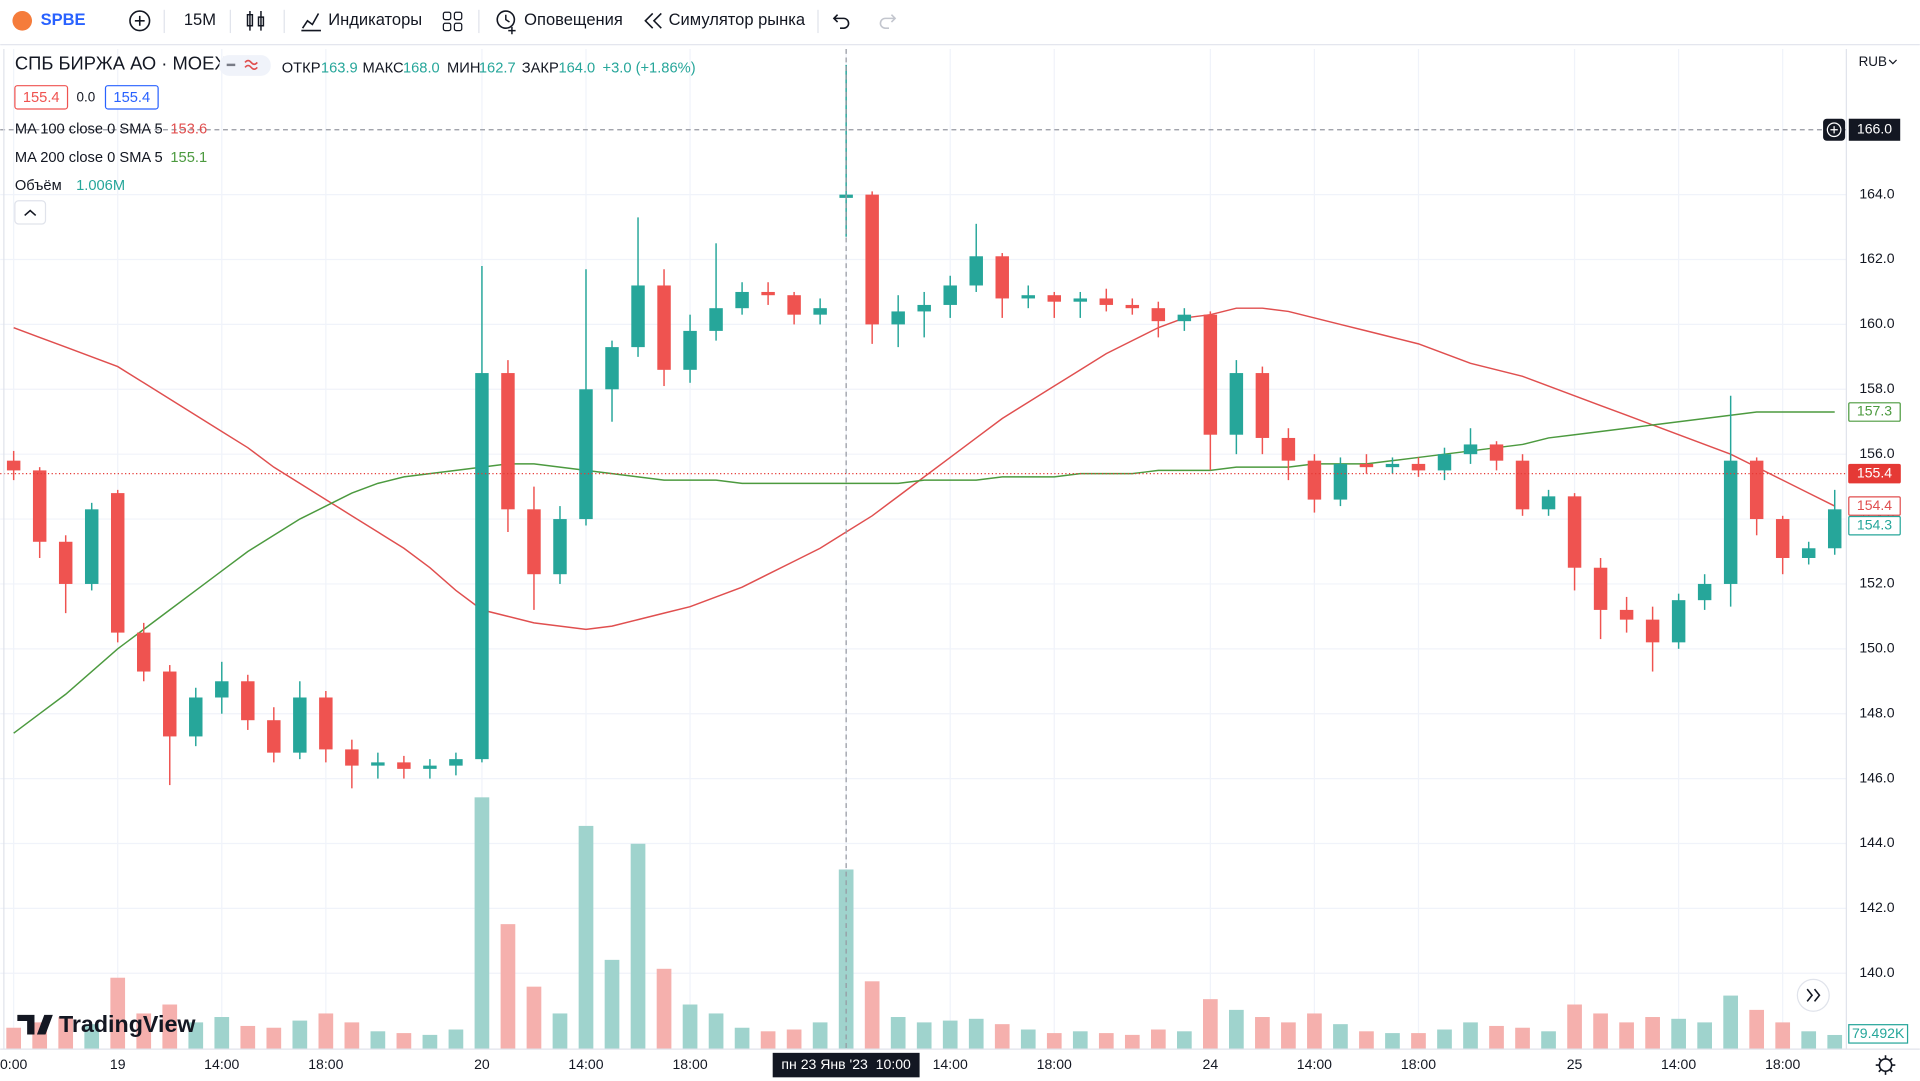  Describe the element at coordinates (841, 21) in the screenshot. I see `undo-button` at that location.